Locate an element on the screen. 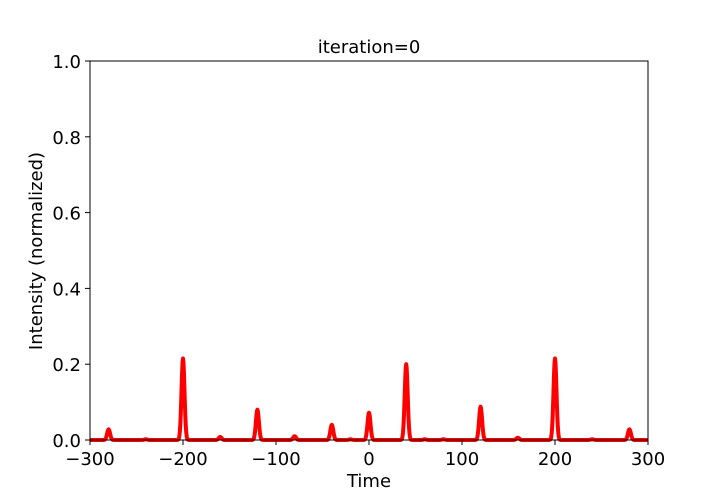  x-axis-title: Time is located at coordinates (368, 481).